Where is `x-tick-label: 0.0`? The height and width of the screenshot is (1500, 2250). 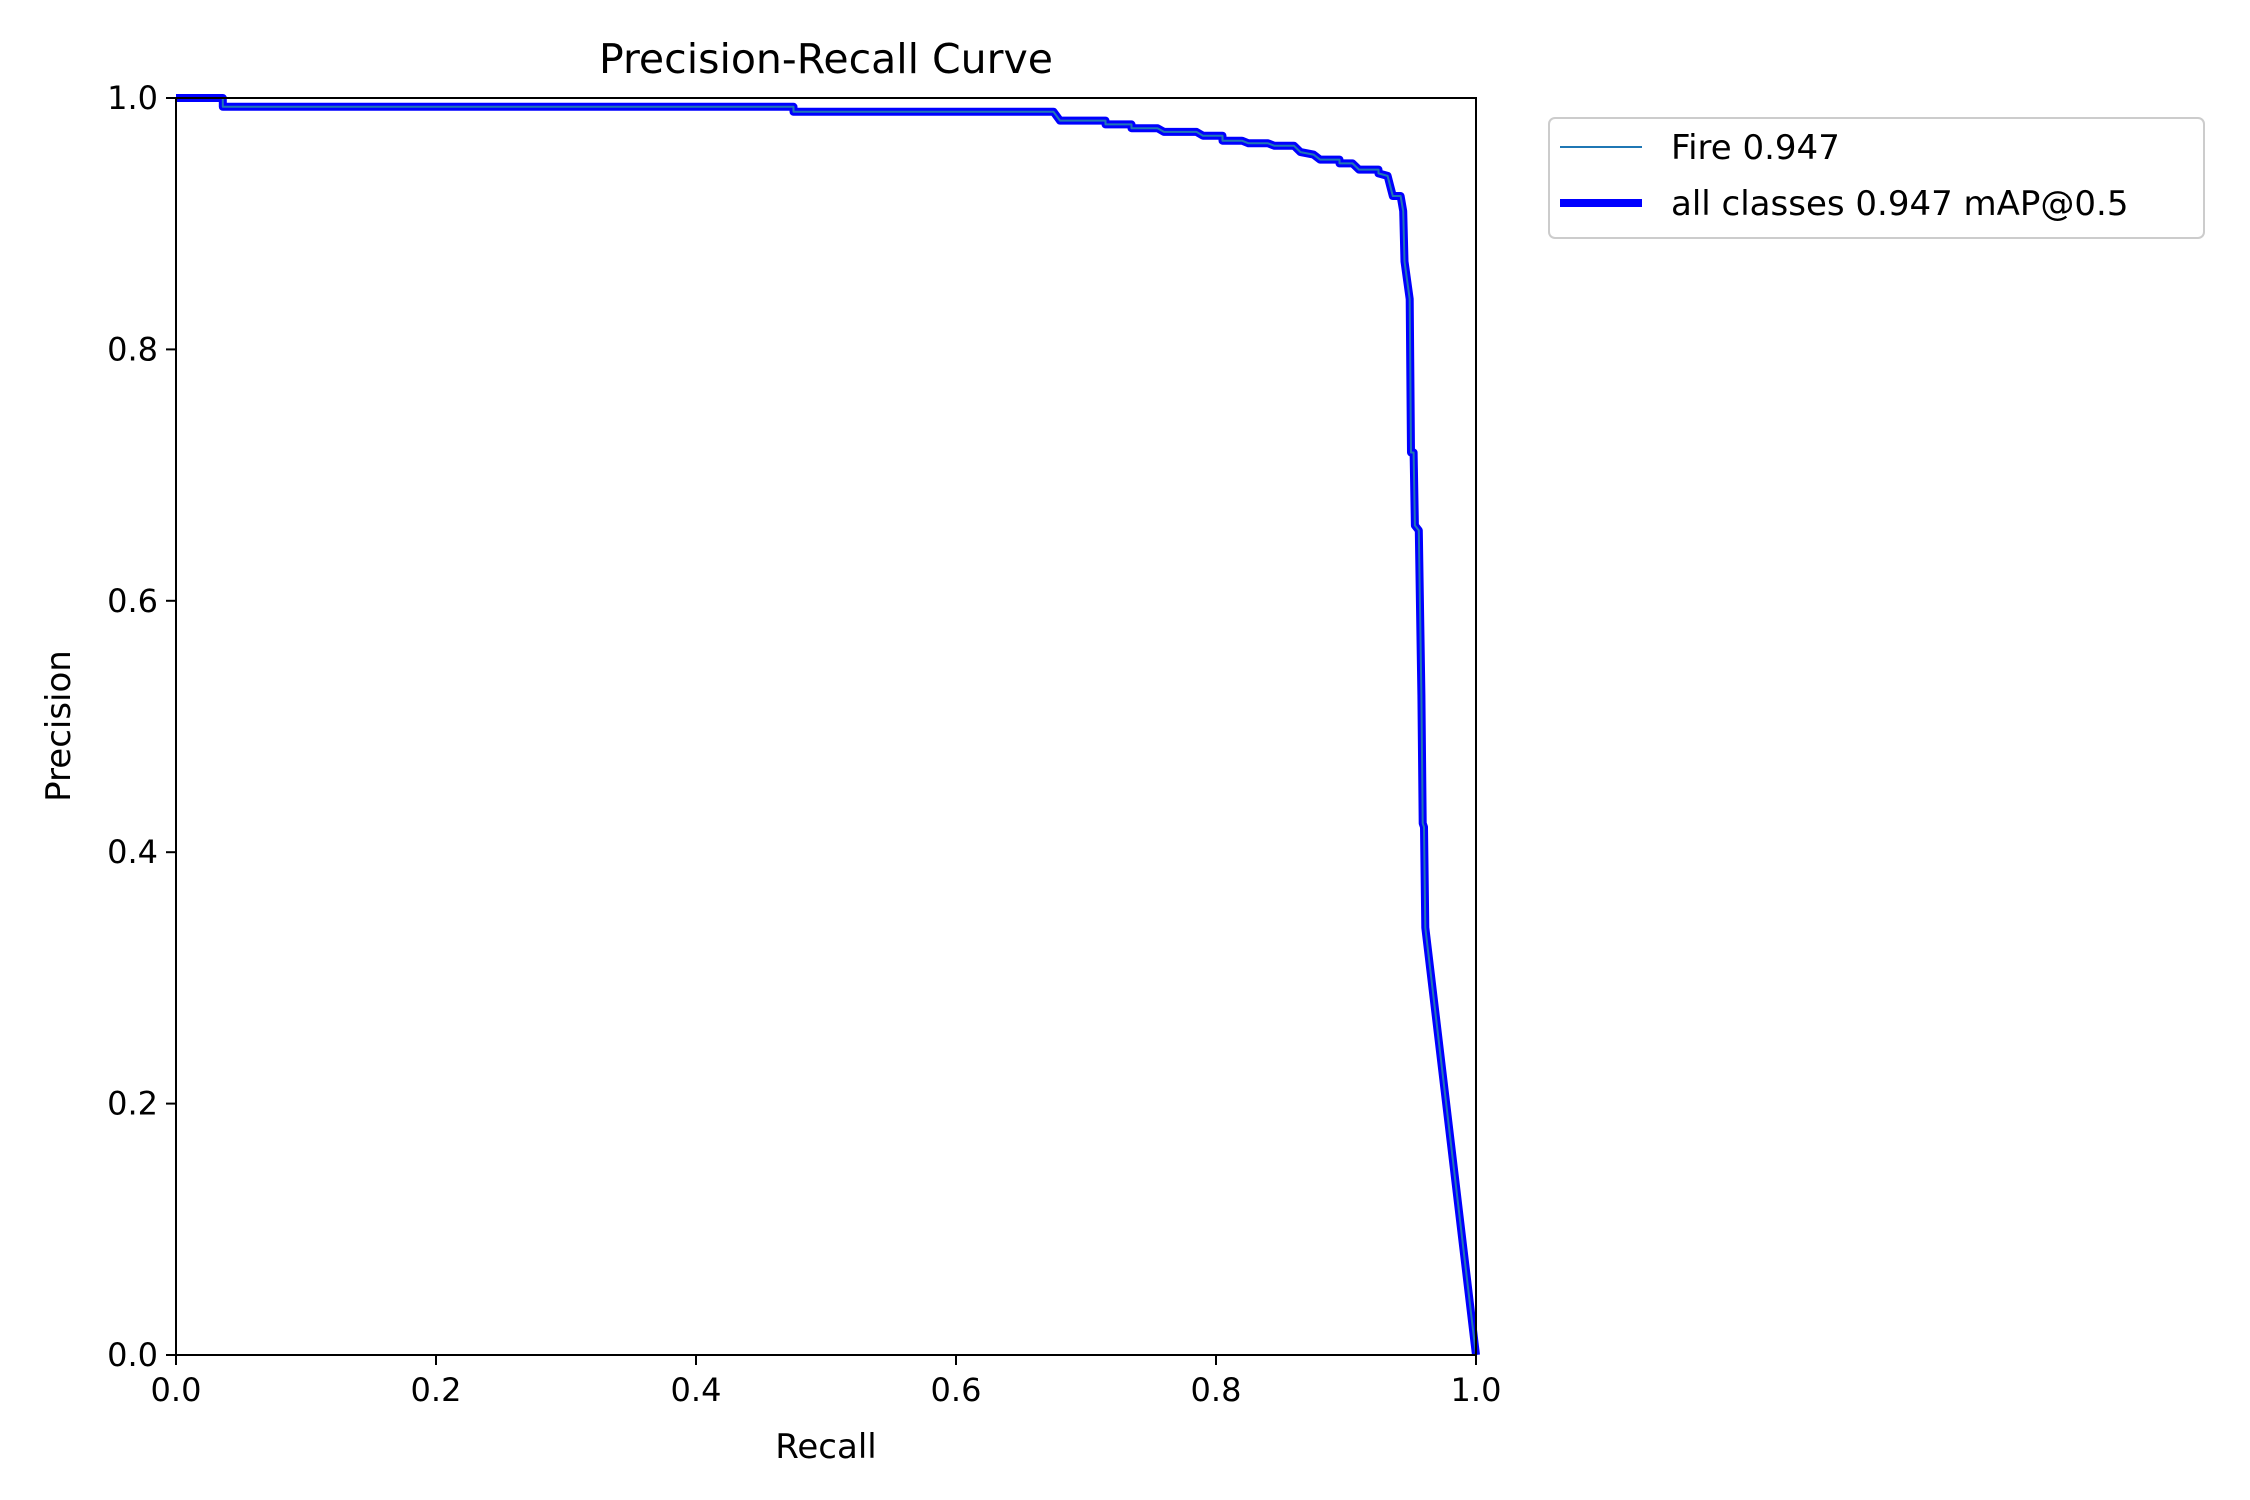 x-tick-label: 0.0 is located at coordinates (176, 1390).